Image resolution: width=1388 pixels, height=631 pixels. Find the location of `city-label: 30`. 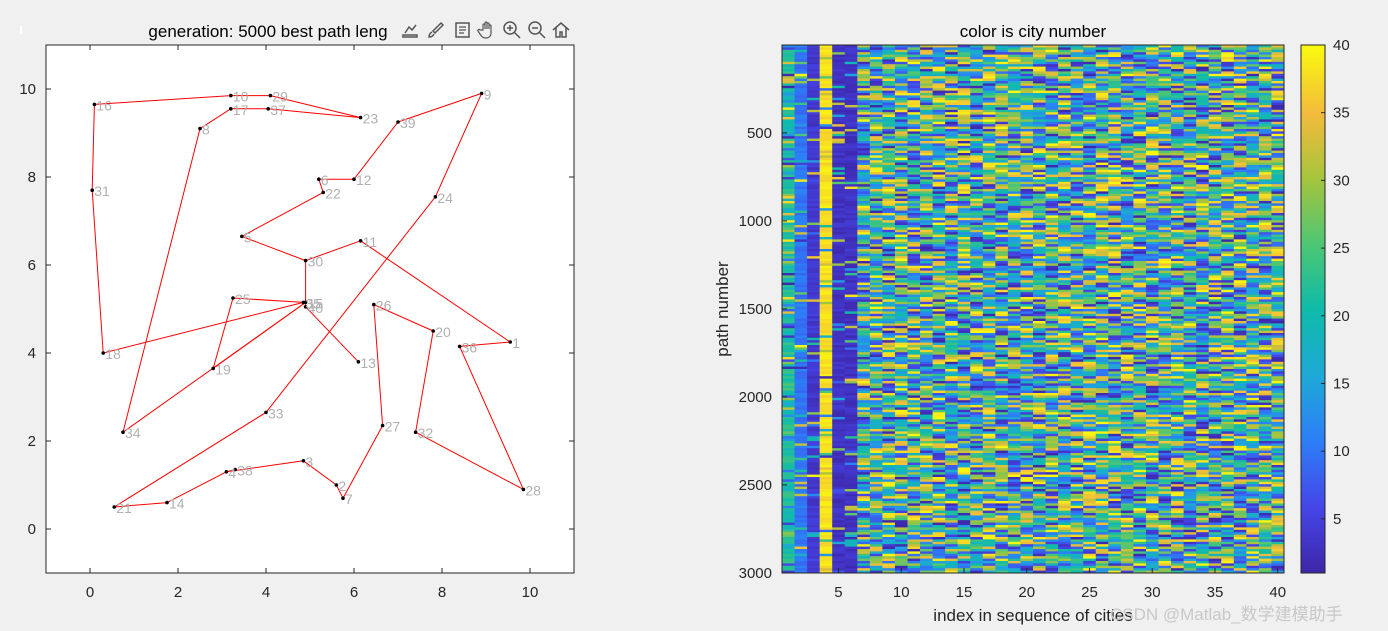

city-label: 30 is located at coordinates (316, 262).